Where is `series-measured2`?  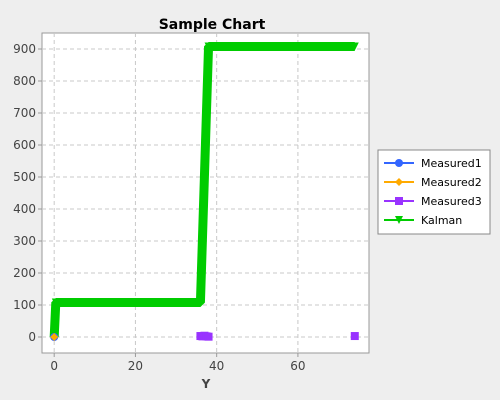 series-measured2 is located at coordinates (54, 337).